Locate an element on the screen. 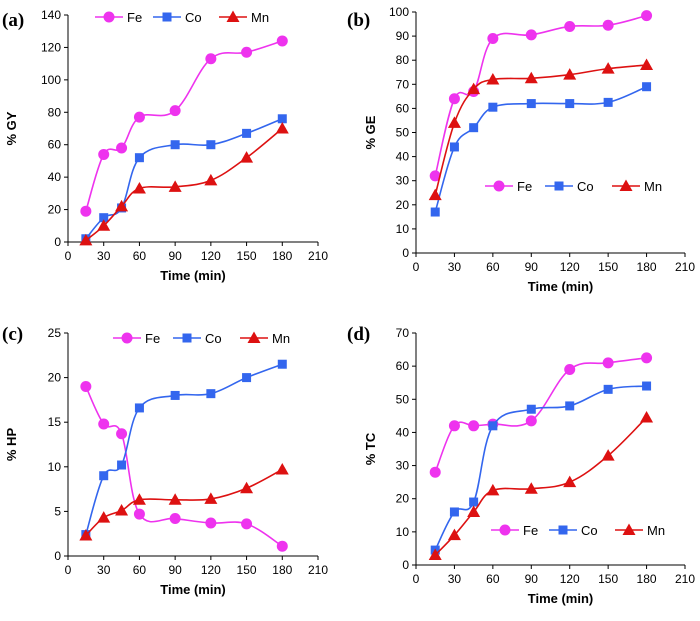  y-axis-label: % TC is located at coordinates (370, 448).